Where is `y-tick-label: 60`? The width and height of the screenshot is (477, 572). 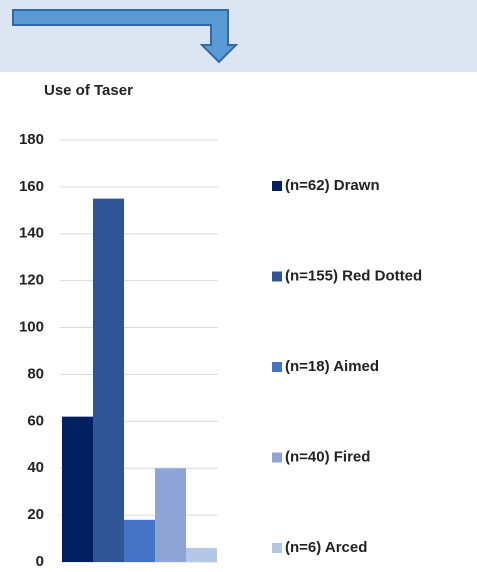 y-tick-label: 60 is located at coordinates (35, 420).